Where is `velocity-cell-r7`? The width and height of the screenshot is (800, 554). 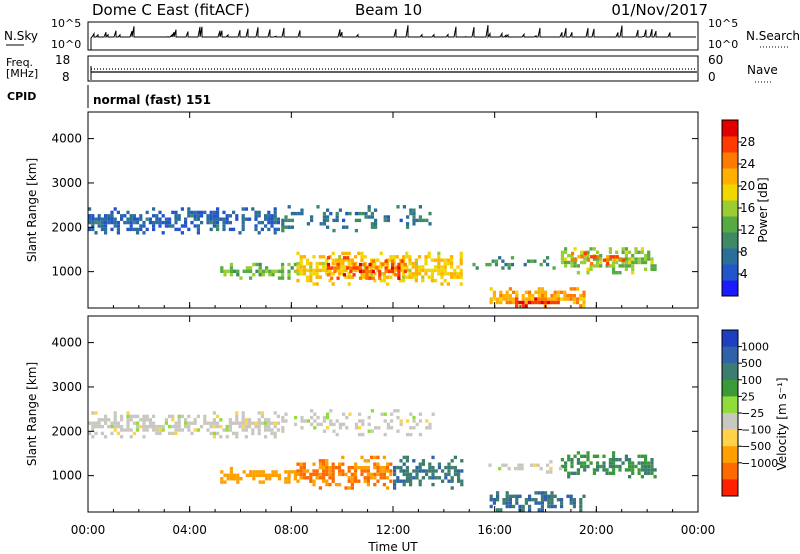
velocity-cell-r7 is located at coordinates (519, 465).